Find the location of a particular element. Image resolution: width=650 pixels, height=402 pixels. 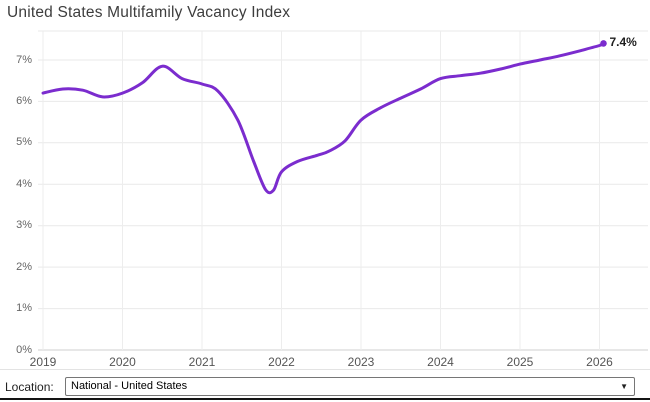

x-tick-label: 2021 is located at coordinates (202, 362).